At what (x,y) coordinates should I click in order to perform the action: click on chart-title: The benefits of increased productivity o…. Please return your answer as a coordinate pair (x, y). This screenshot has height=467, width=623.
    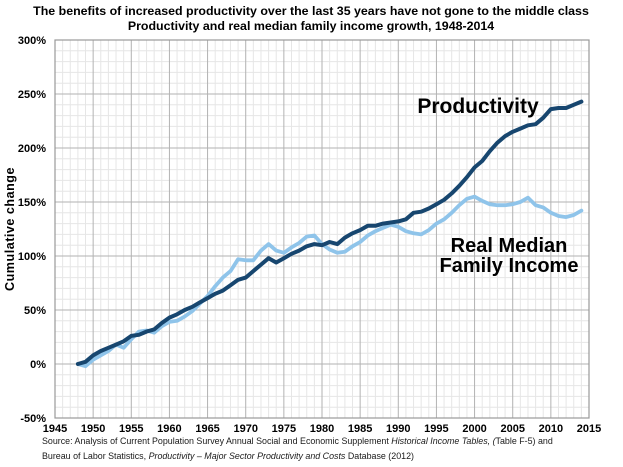
    Looking at the image, I should click on (311, 11).